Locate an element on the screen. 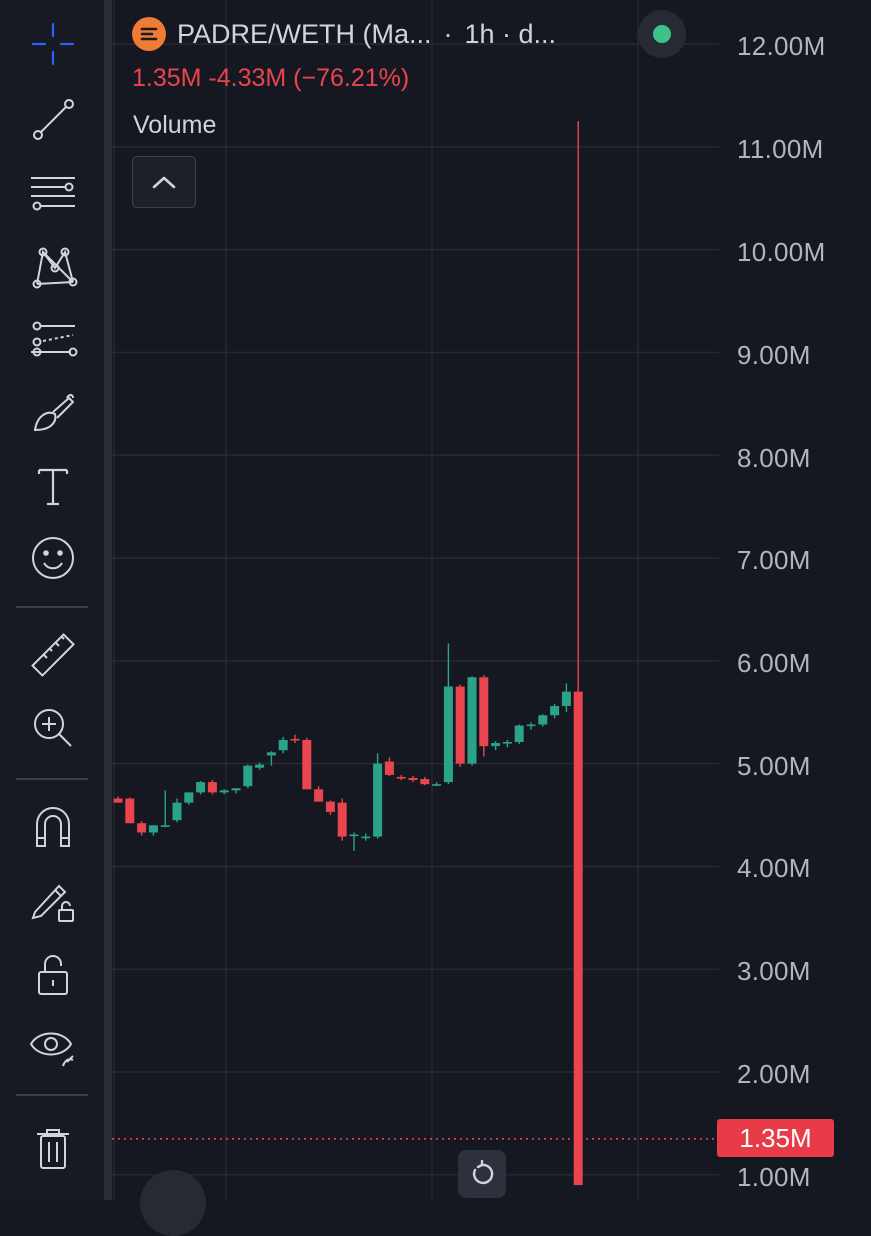  fib-retracement-tool is located at coordinates (53, 192).